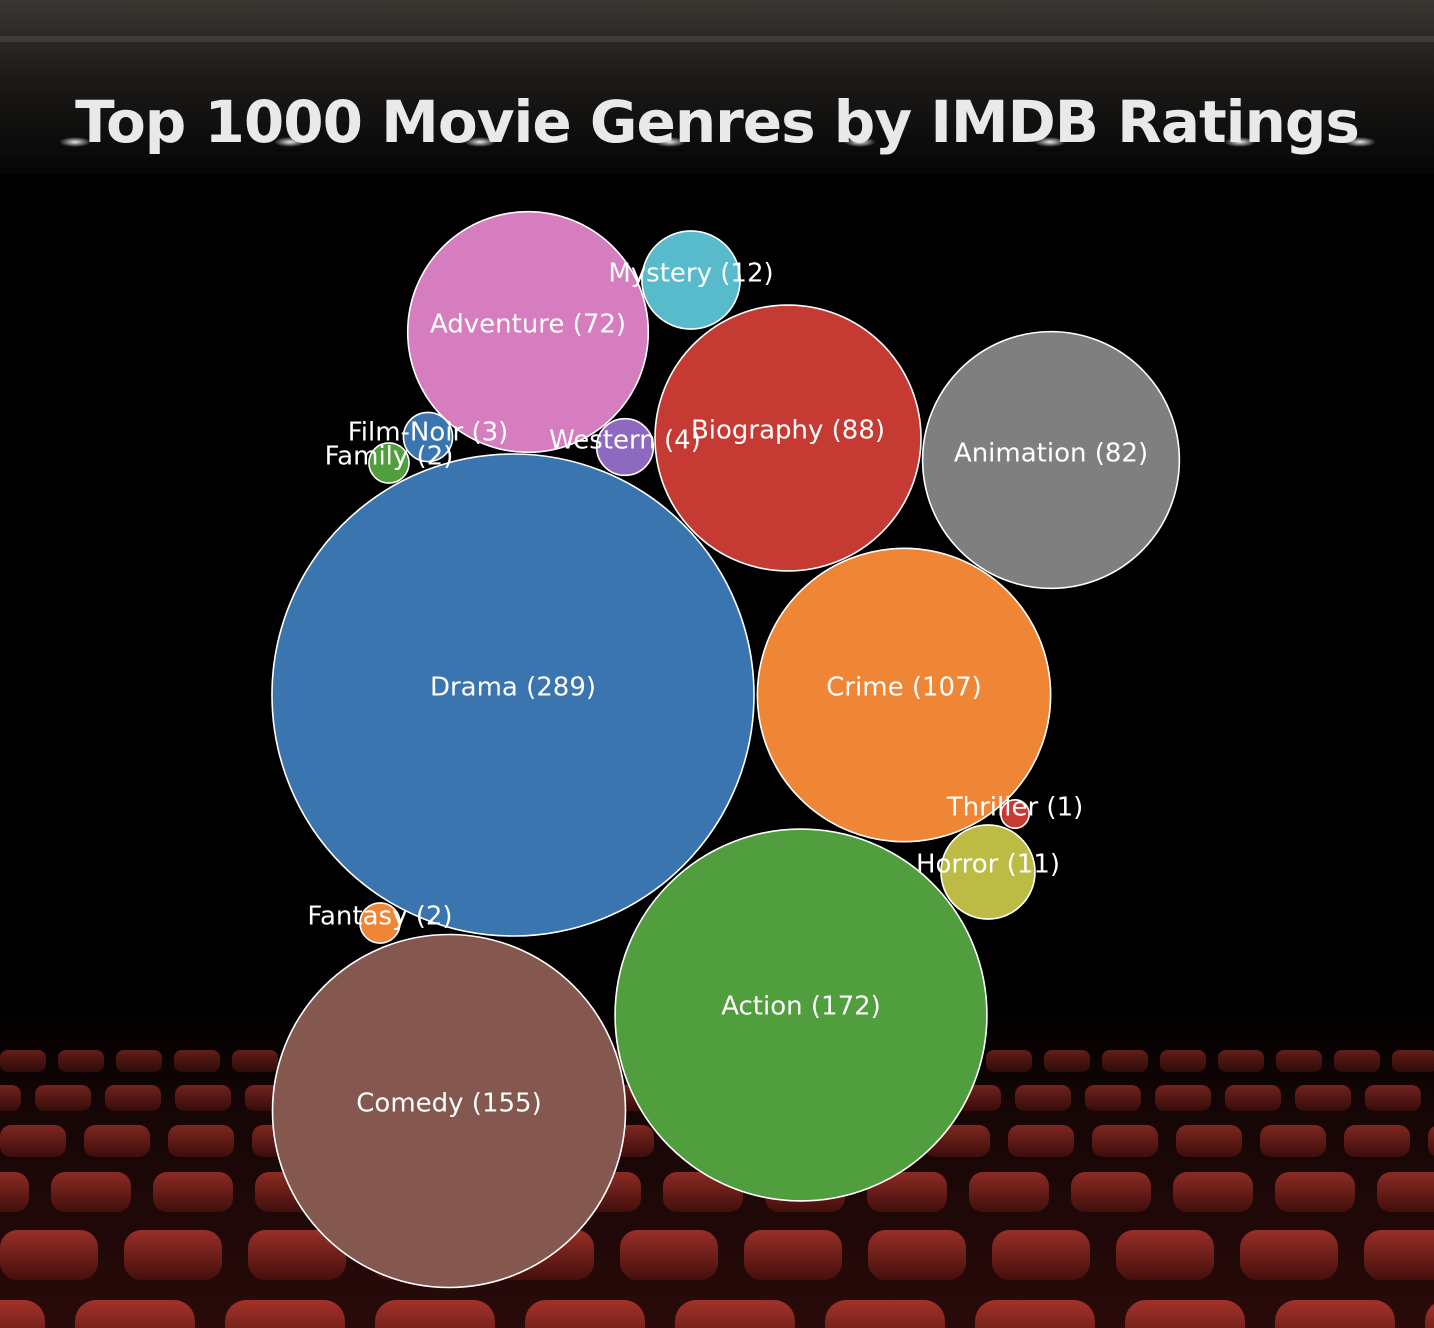  I want to click on bubble-action, so click(801, 1015).